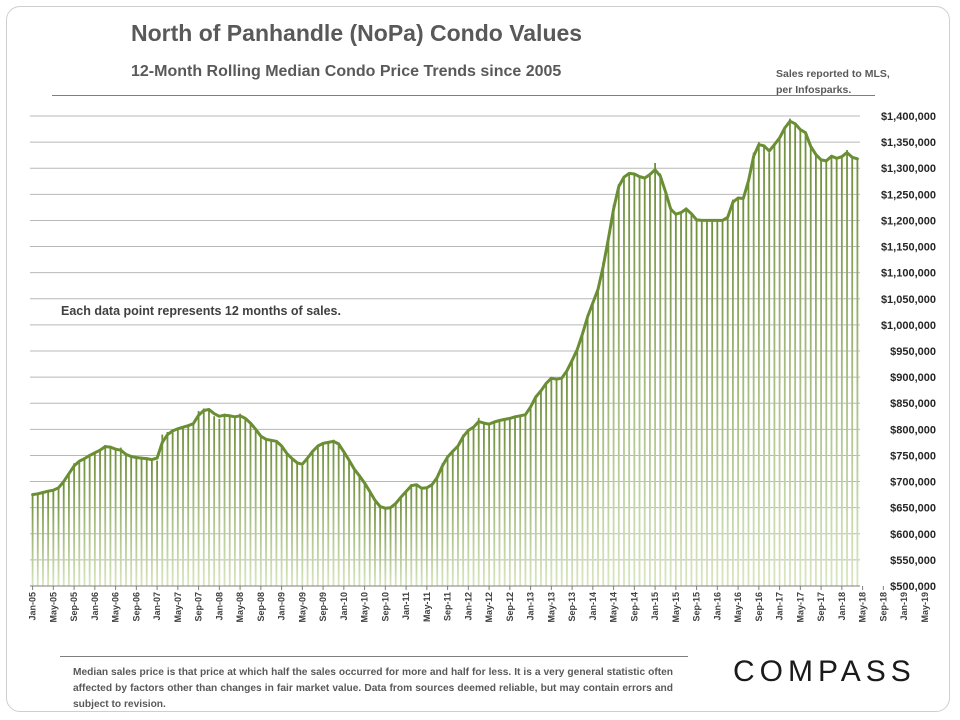 Image resolution: width=960 pixels, height=720 pixels. What do you see at coordinates (344, 606) in the screenshot?
I see `x-tick-label: Jan-10` at bounding box center [344, 606].